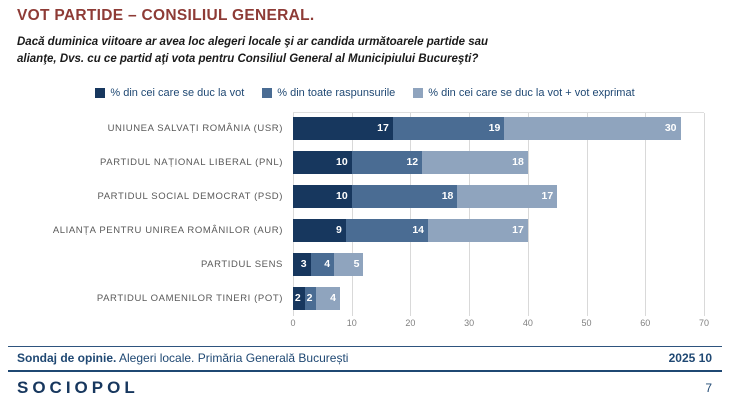 The image size is (730, 411). Describe the element at coordinates (708, 388) in the screenshot. I see `page-number: 7` at that location.